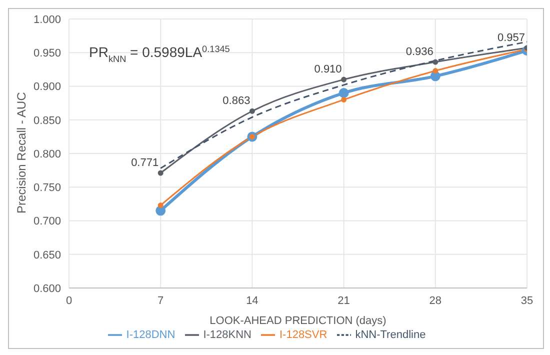 The height and width of the screenshot is (355, 550). What do you see at coordinates (47, 188) in the screenshot?
I see `y-tick-label: 0.750` at bounding box center [47, 188].